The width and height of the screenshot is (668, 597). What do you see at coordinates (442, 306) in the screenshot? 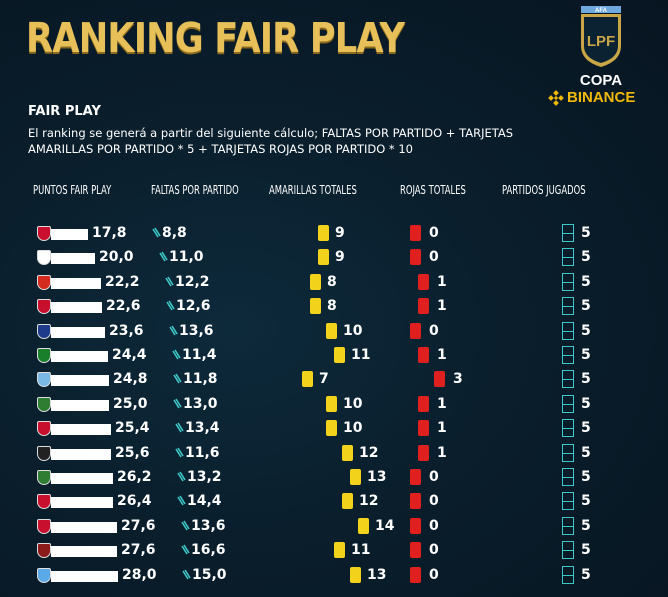
I see `red-cards-total: 1` at bounding box center [442, 306].